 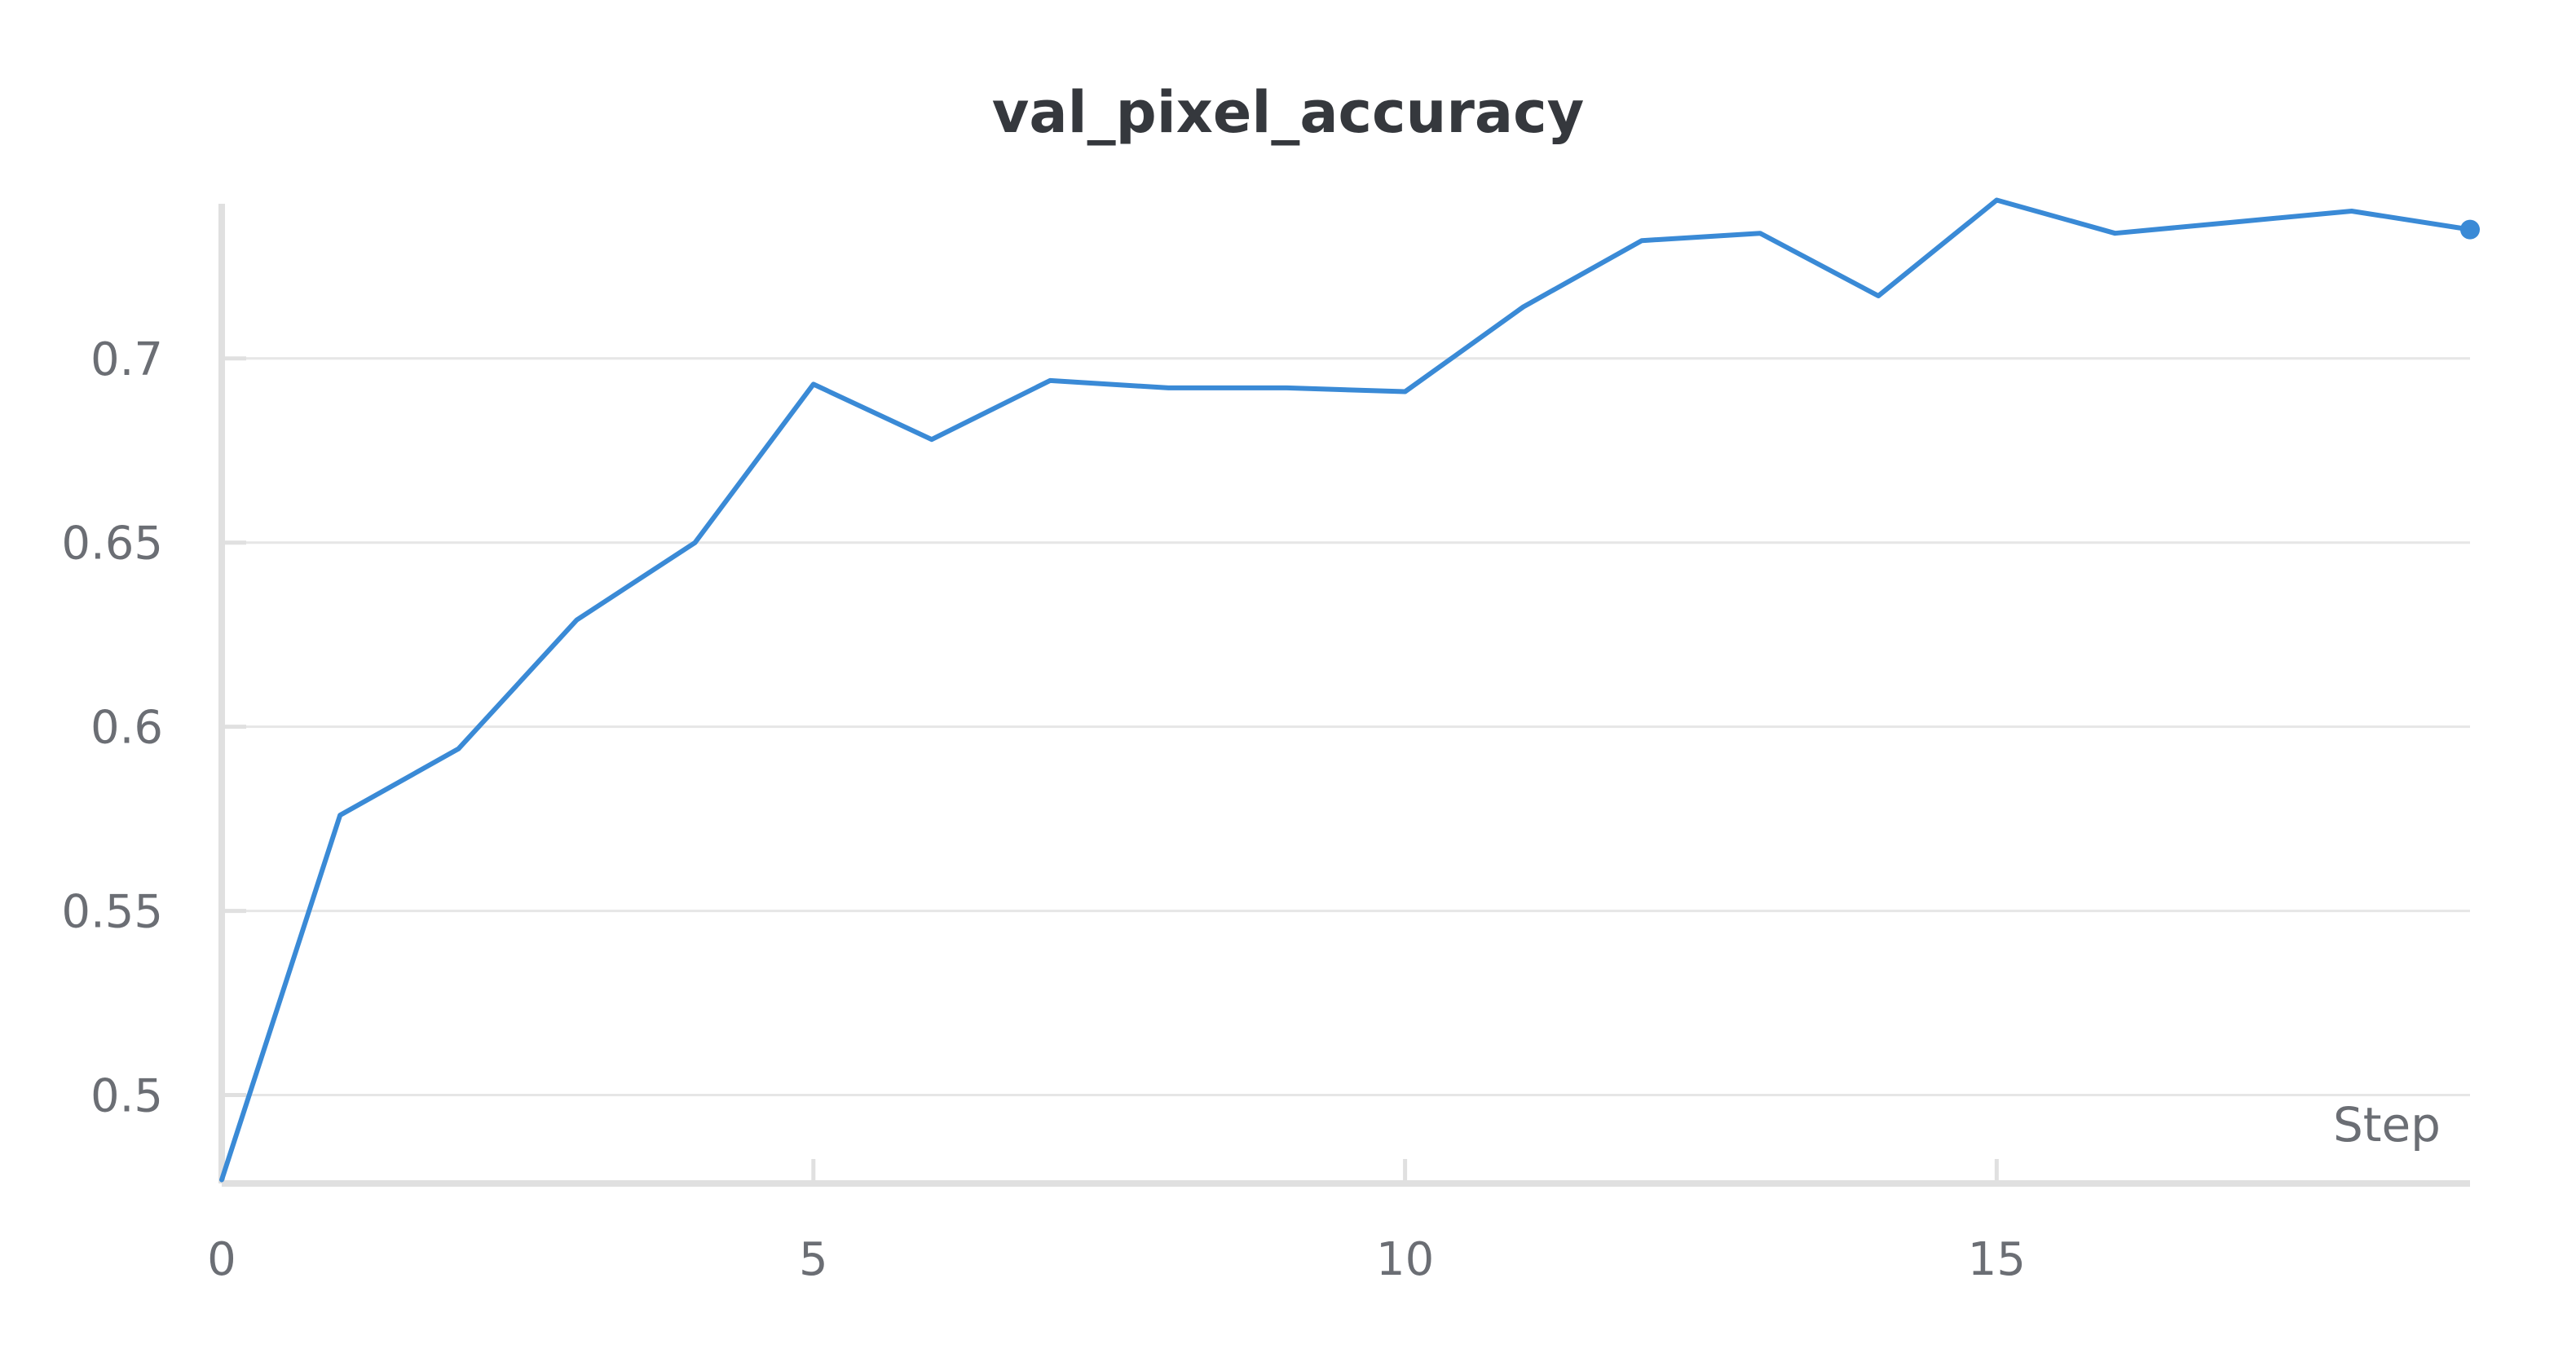 I want to click on y-tick-label: 0.55, so click(x=112, y=912).